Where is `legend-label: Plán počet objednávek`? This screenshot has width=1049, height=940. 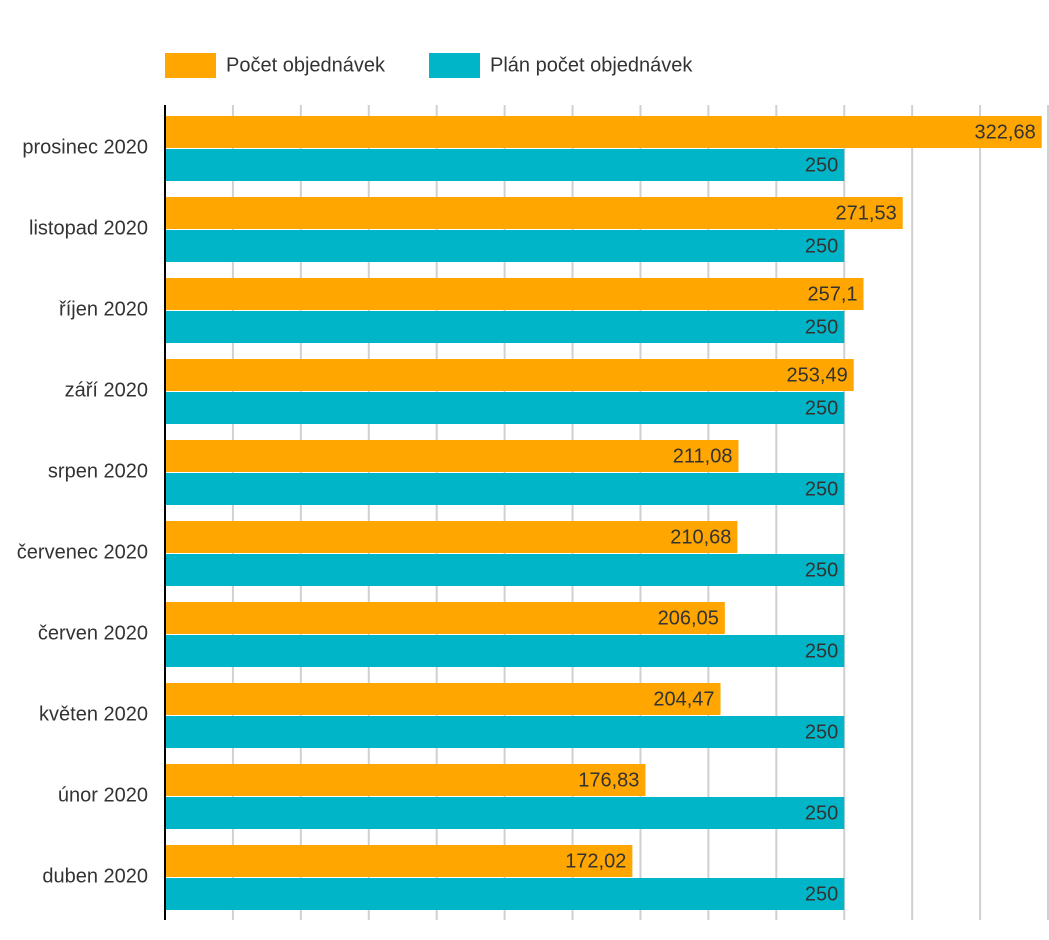
legend-label: Plán počet objednávek is located at coordinates (591, 65).